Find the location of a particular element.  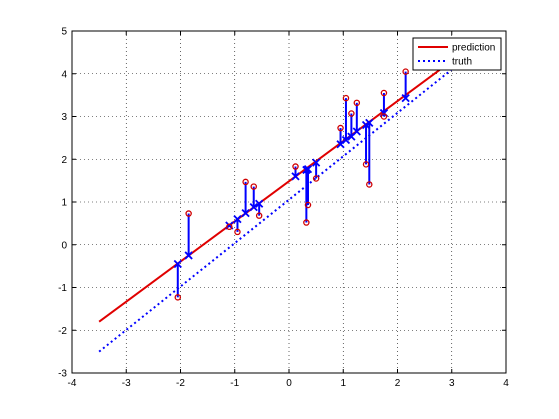

y-tick-label: -1 is located at coordinates (62, 288).